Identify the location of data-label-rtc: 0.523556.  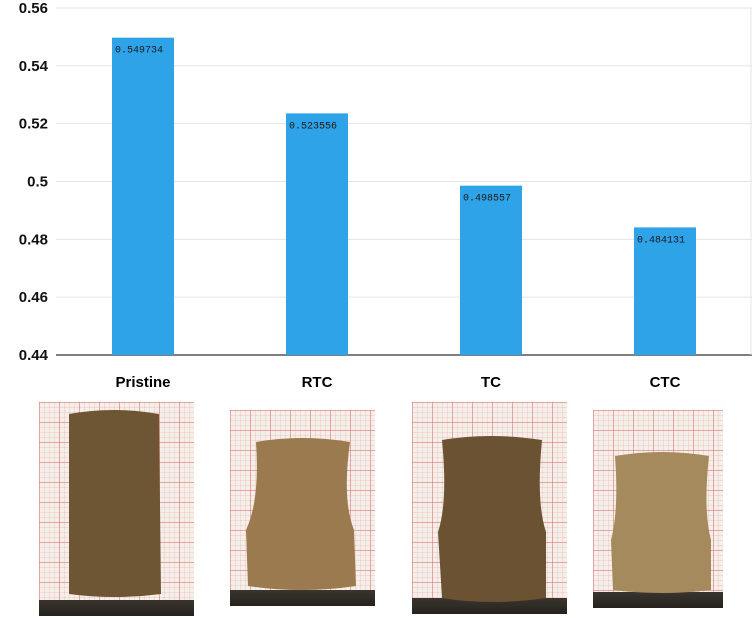
(313, 126).